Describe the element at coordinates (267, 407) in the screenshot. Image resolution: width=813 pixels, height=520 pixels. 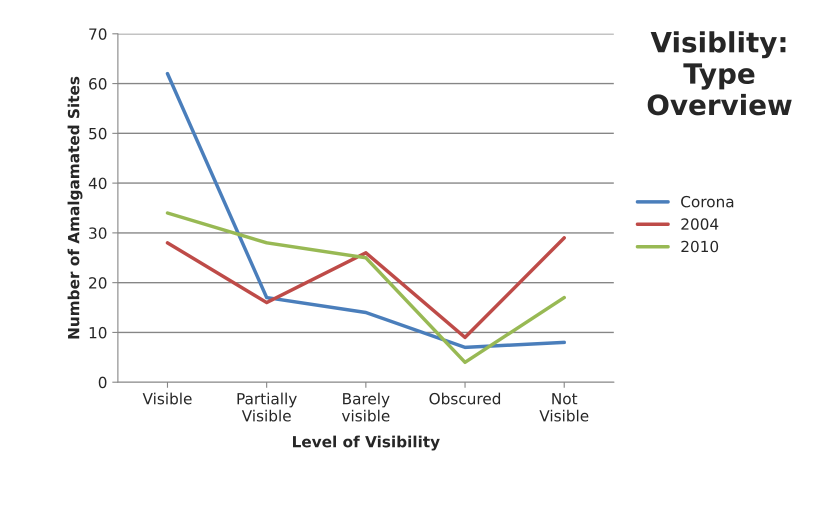
I see `x-tick-label: Partially Visible` at that location.